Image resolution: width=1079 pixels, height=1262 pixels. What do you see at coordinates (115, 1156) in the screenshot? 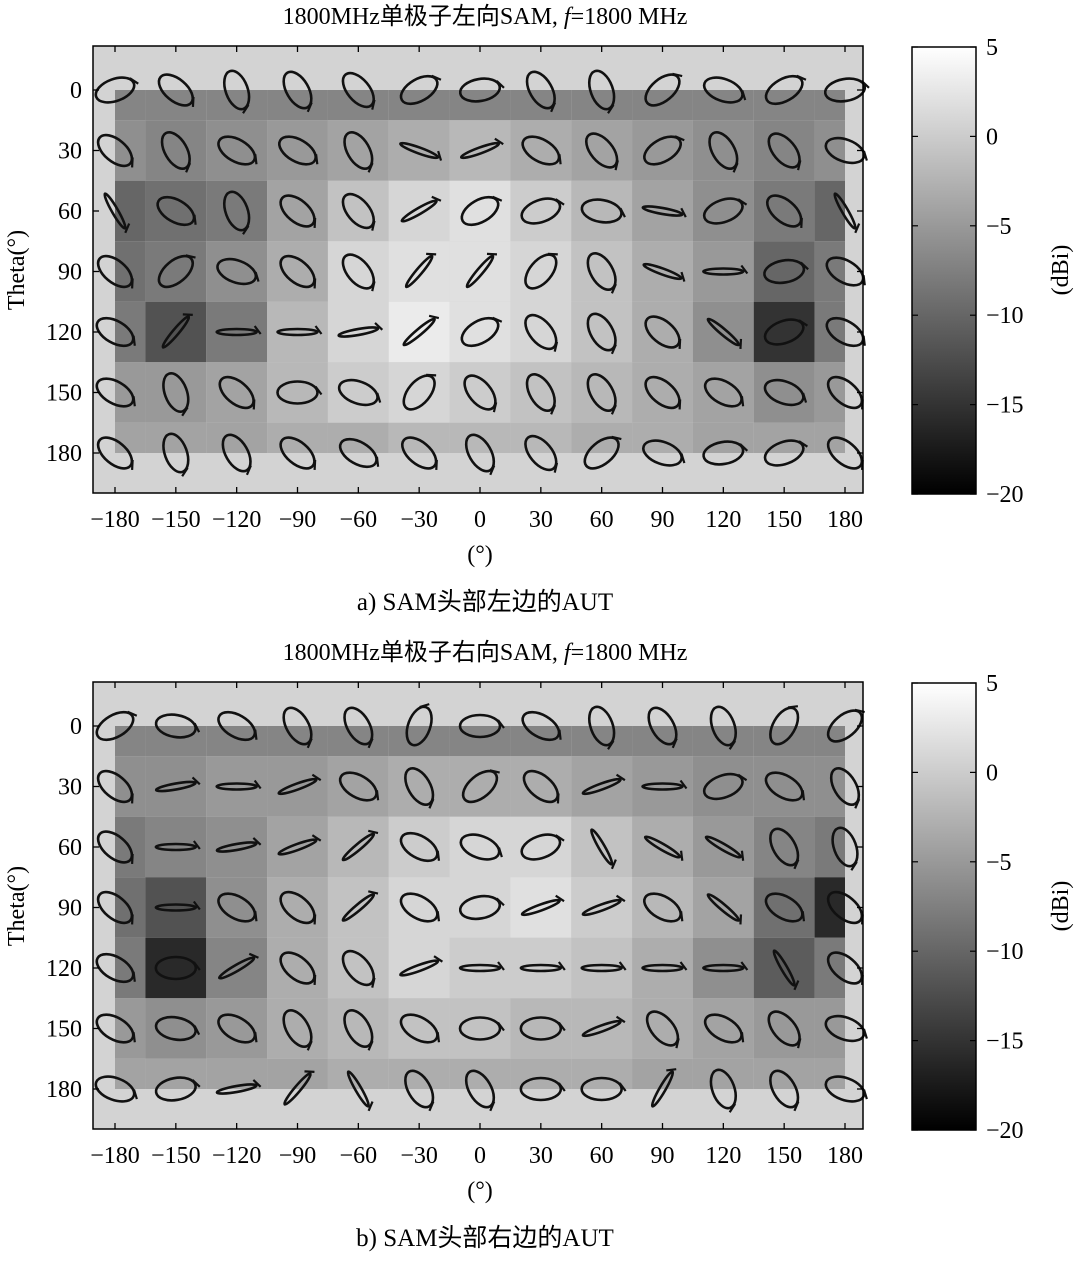
I see `x-tick-label: −180` at bounding box center [115, 1156].